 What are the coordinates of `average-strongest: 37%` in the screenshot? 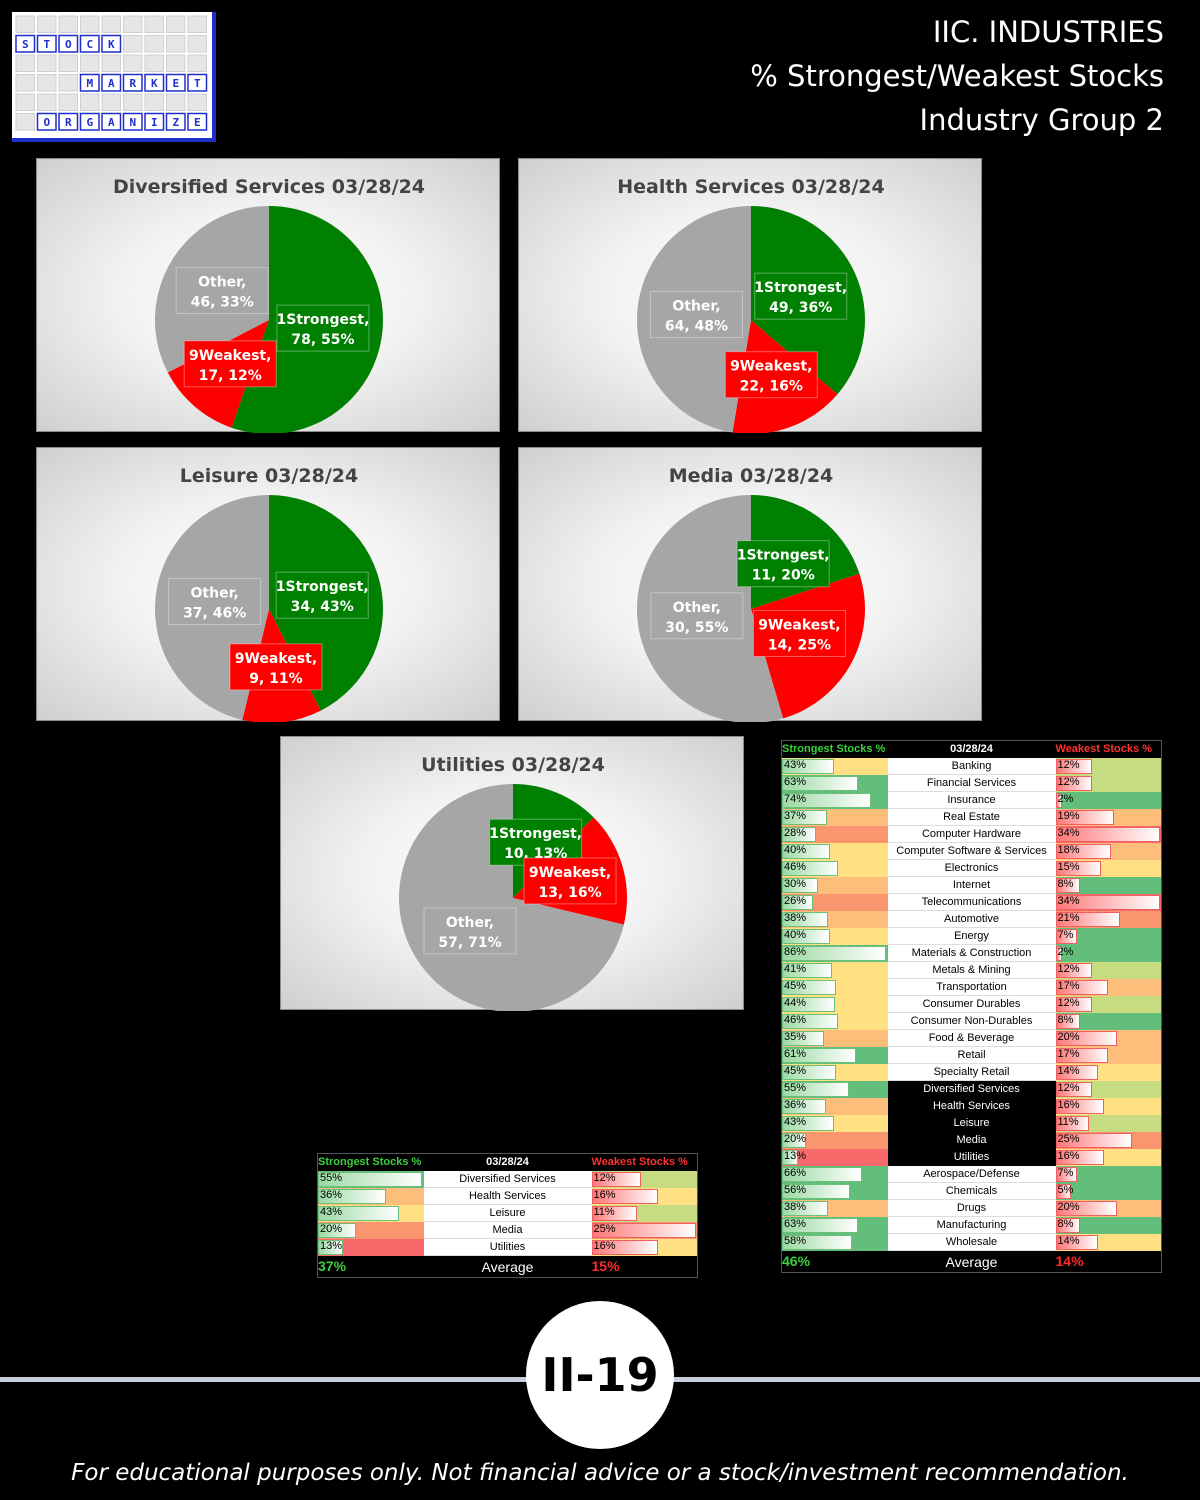 It's located at (370, 1266).